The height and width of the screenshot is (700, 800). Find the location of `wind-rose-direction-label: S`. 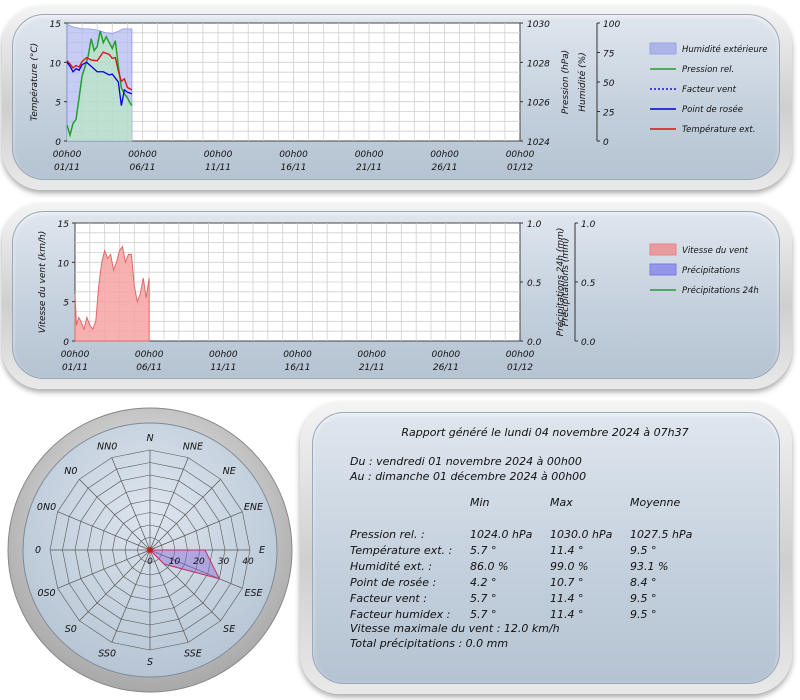

wind-rose-direction-label: S is located at coordinates (150, 662).